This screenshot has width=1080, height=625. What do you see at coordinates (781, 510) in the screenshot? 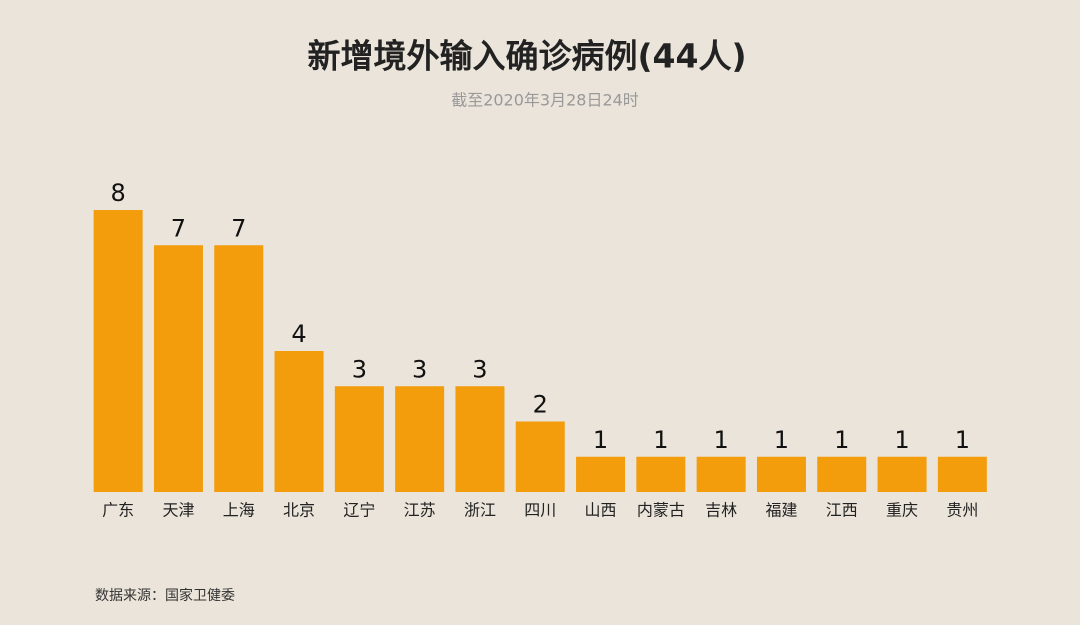
I see `x-tick-label: 福建` at bounding box center [781, 510].